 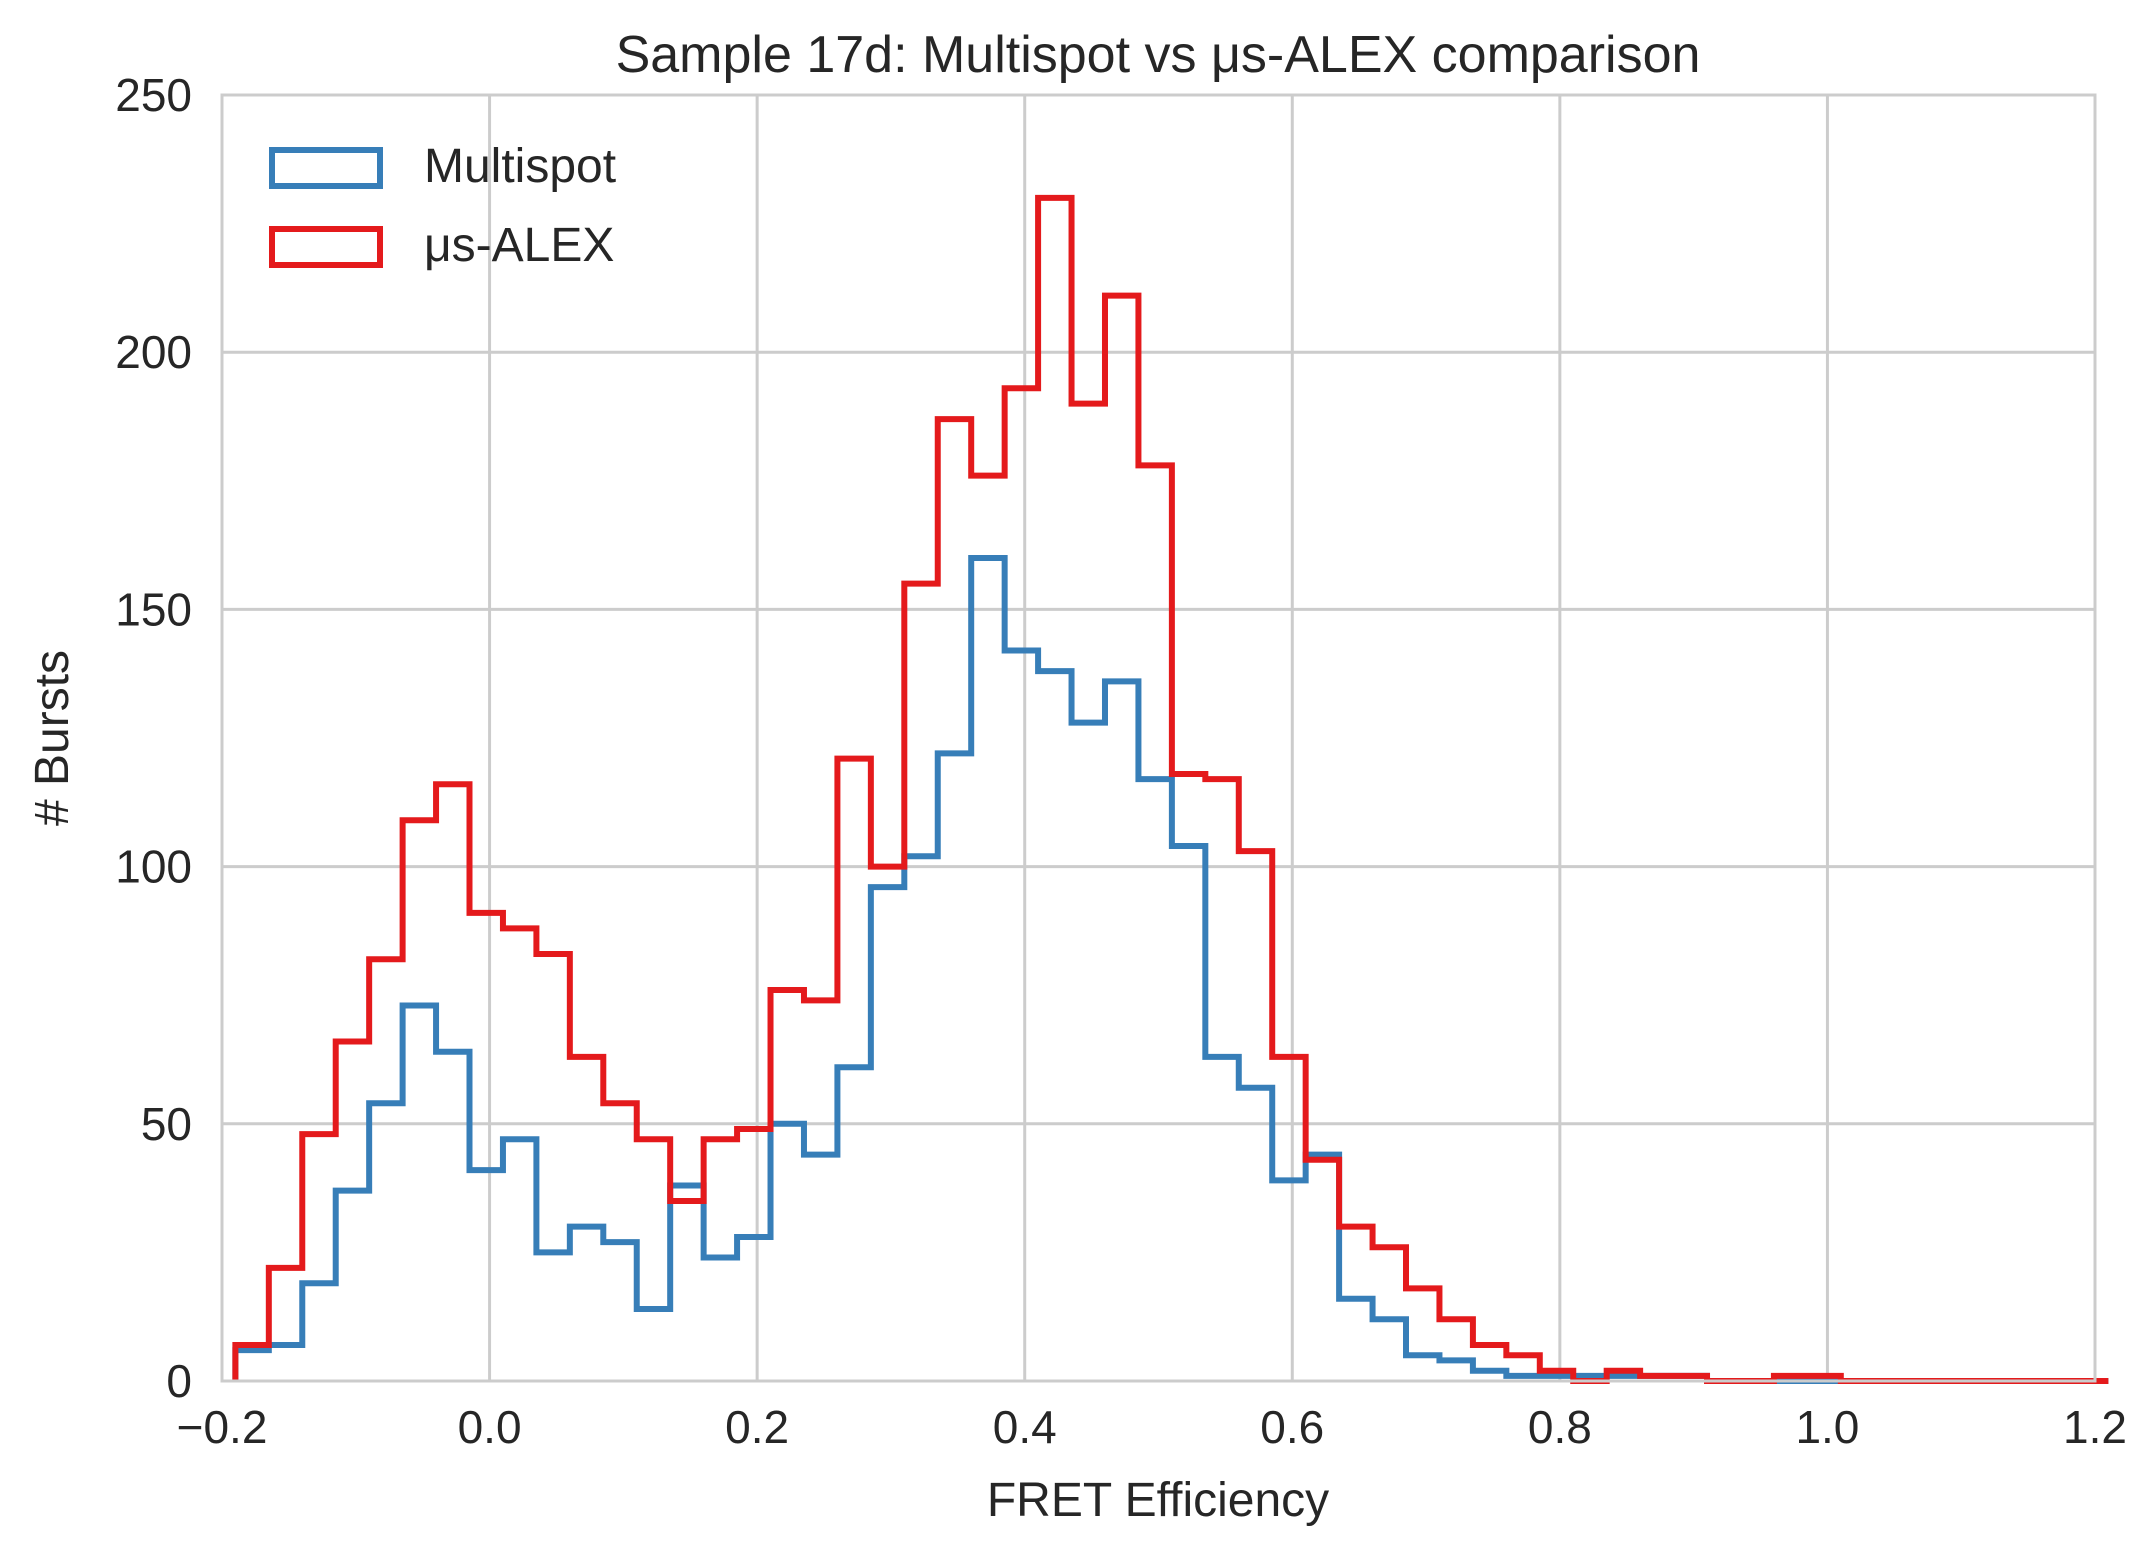 I want to click on x-tick-label: 0.4, so click(x=1025, y=1427).